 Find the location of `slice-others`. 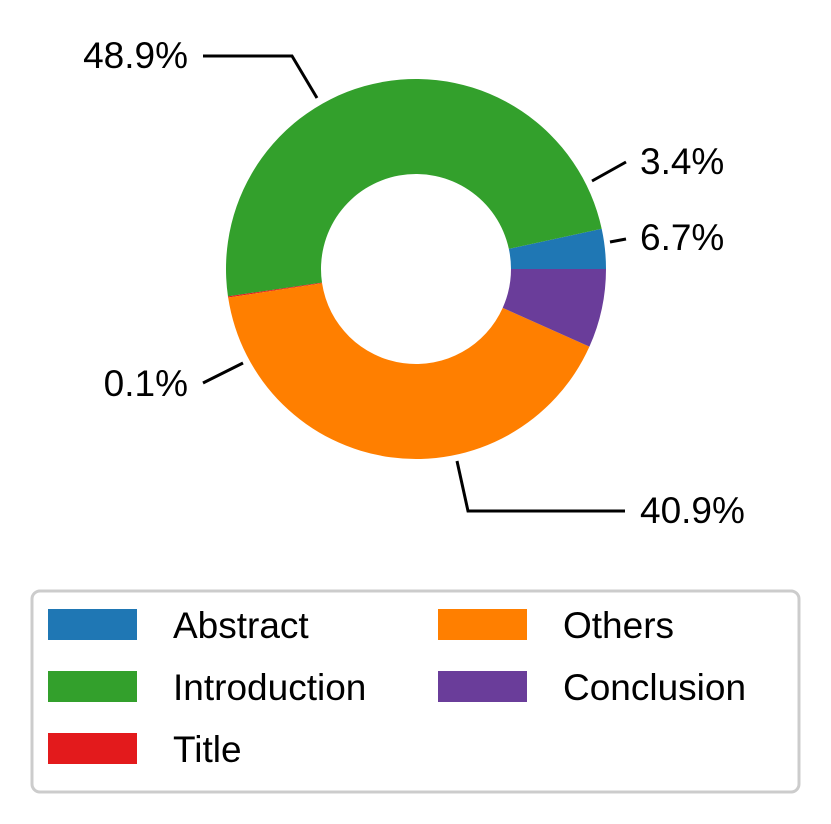

slice-others is located at coordinates (409, 371).